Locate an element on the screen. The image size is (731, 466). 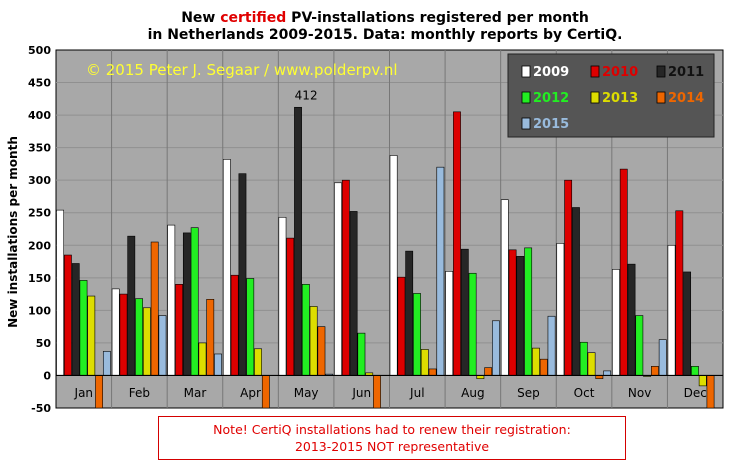
bar-2012-Feb is located at coordinates (139, 337).